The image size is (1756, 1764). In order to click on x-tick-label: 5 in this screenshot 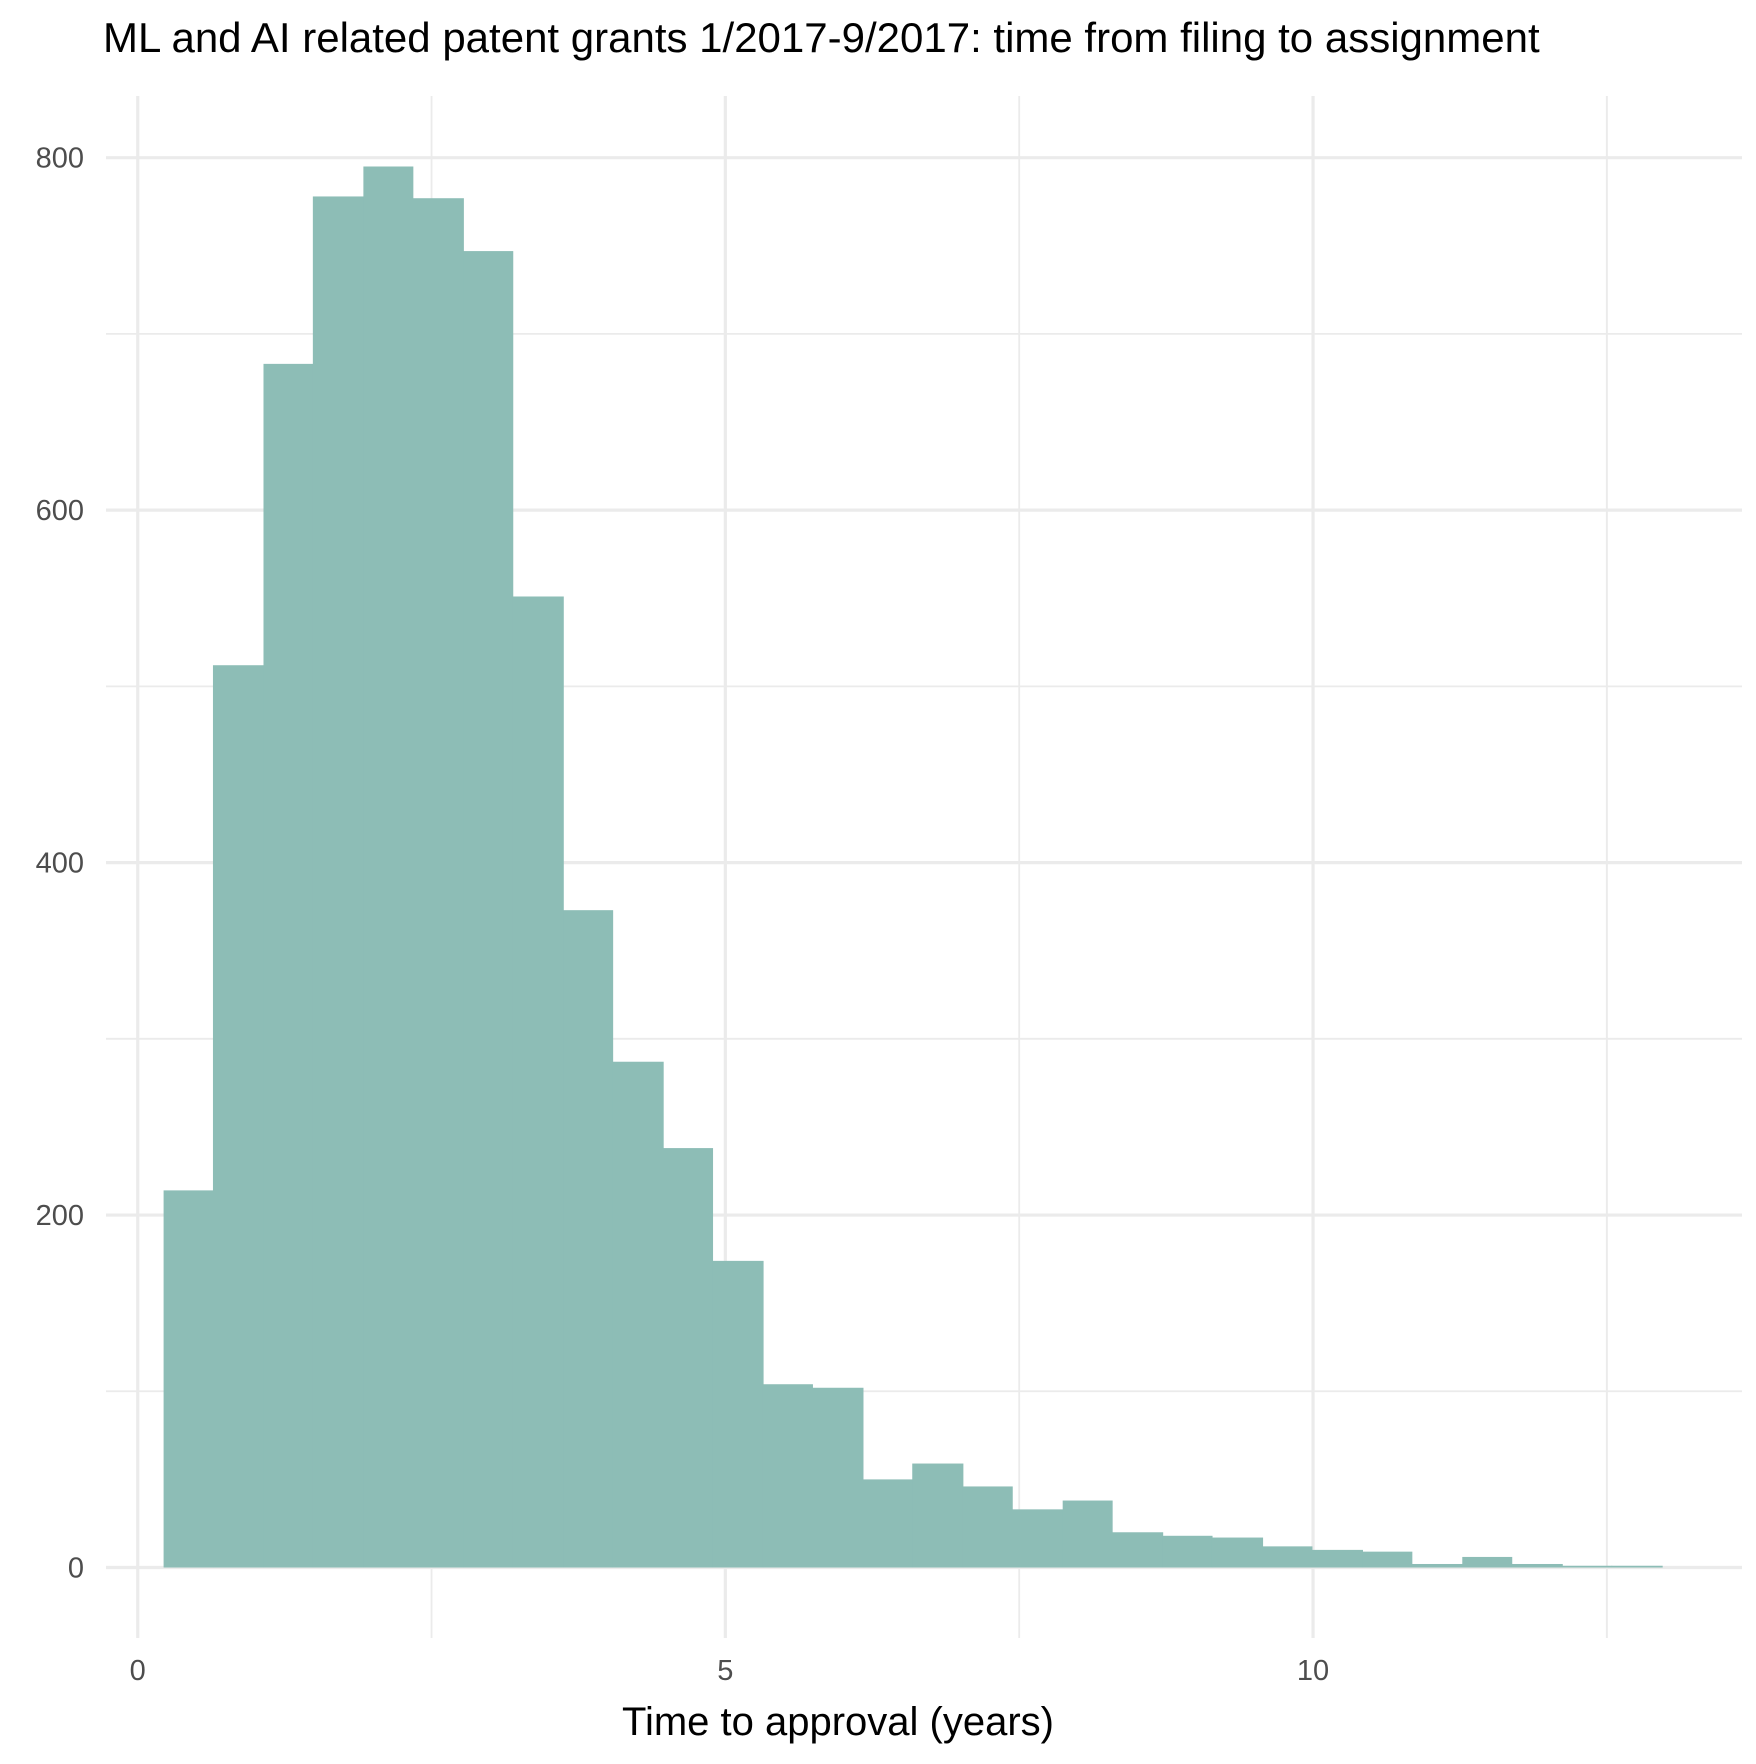, I will do `click(725, 1671)`.